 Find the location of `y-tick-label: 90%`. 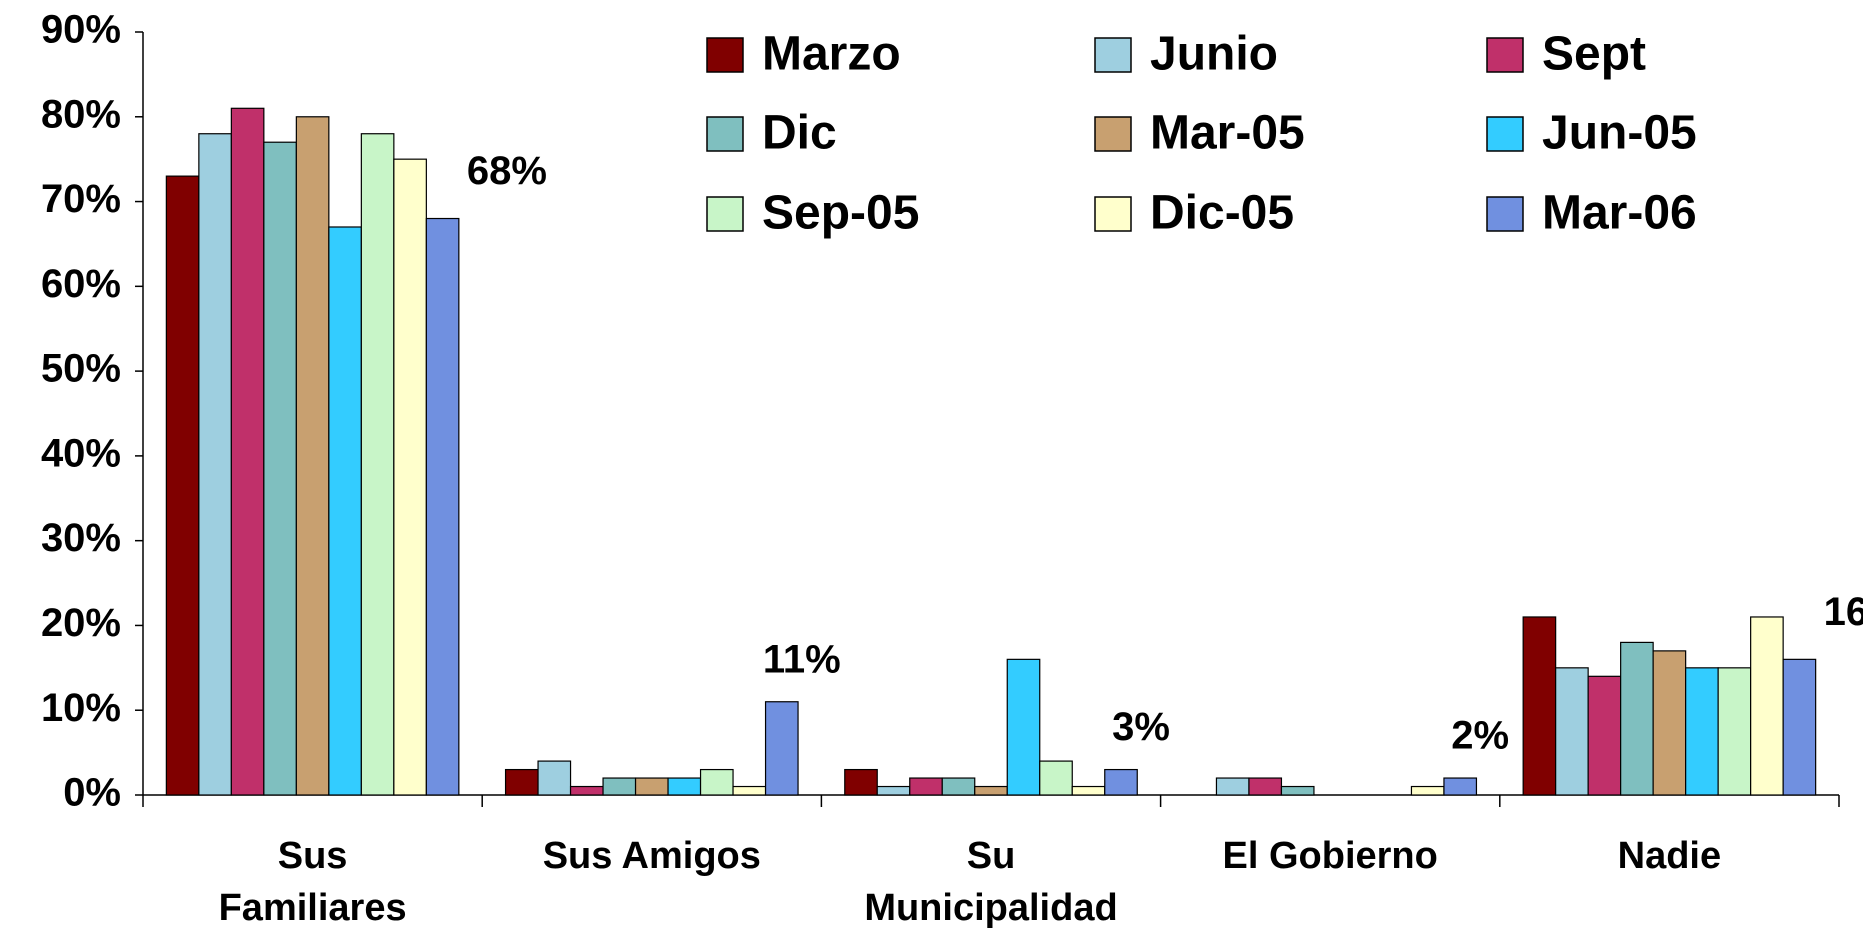

y-tick-label: 90% is located at coordinates (81, 30).